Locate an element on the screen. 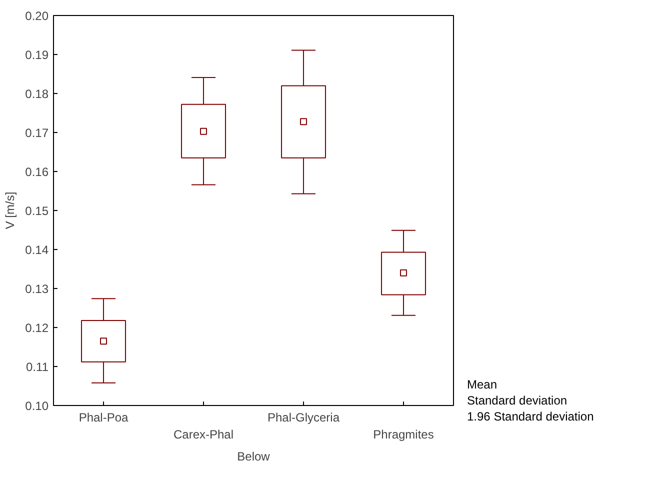  text: Standard deviation is located at coordinates (517, 400).